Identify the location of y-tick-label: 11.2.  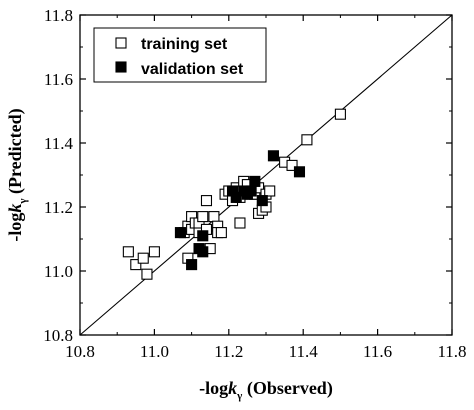
(58, 207).